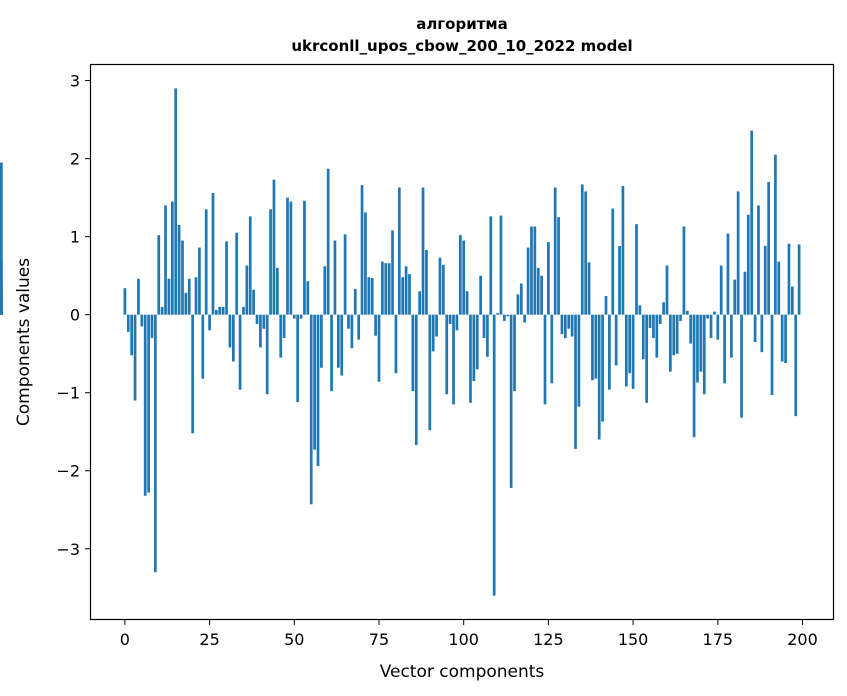 This screenshot has width=847, height=696. What do you see at coordinates (209, 639) in the screenshot?
I see `x-tick-label: 25` at bounding box center [209, 639].